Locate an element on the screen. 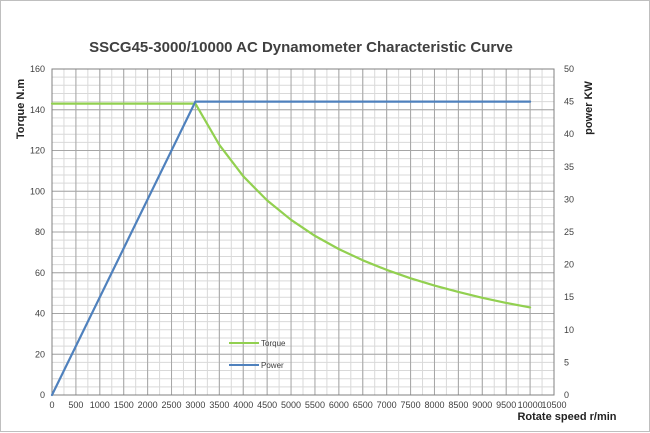  x-tick-label: 0 is located at coordinates (51, 405).